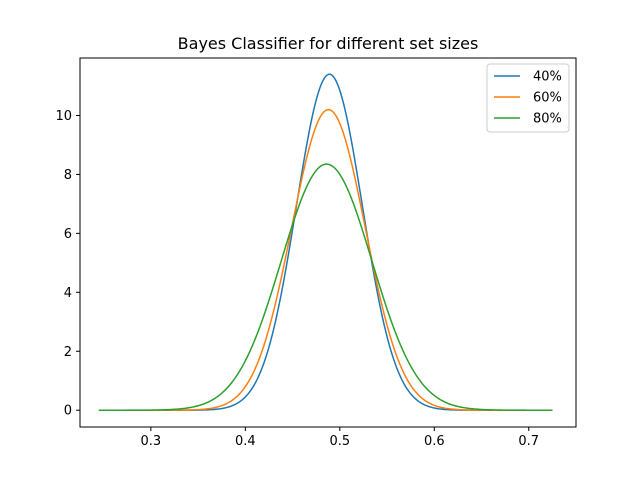 The height and width of the screenshot is (480, 640). Describe the element at coordinates (547, 119) in the screenshot. I see `legend-label: 80%` at that location.